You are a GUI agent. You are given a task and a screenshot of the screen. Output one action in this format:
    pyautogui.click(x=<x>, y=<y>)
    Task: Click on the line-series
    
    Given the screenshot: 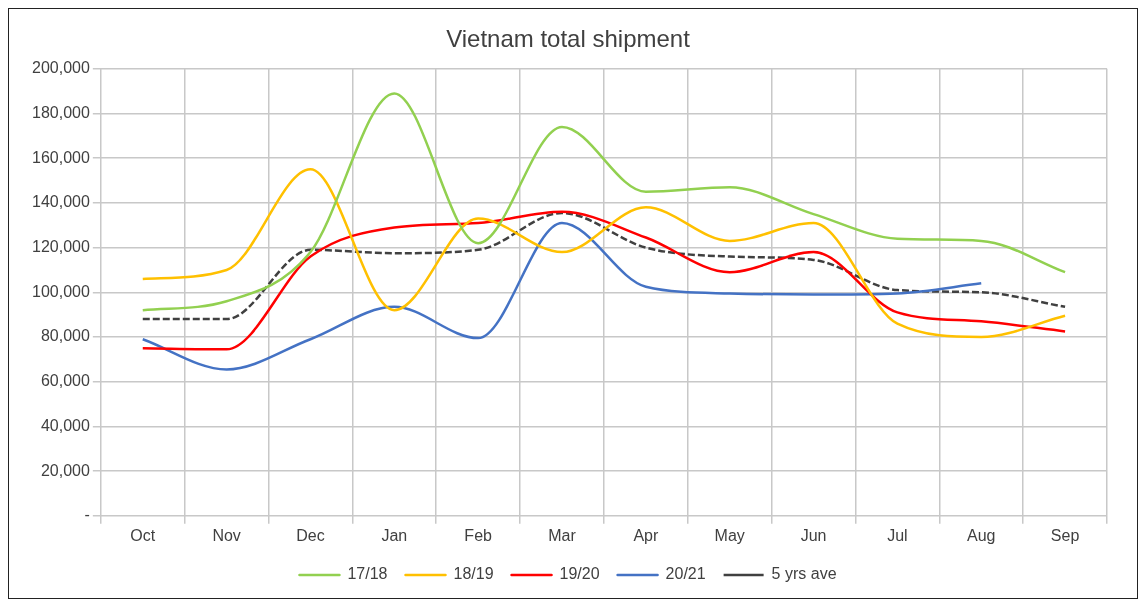 What is the action you would take?
    pyautogui.click(x=604, y=266)
    